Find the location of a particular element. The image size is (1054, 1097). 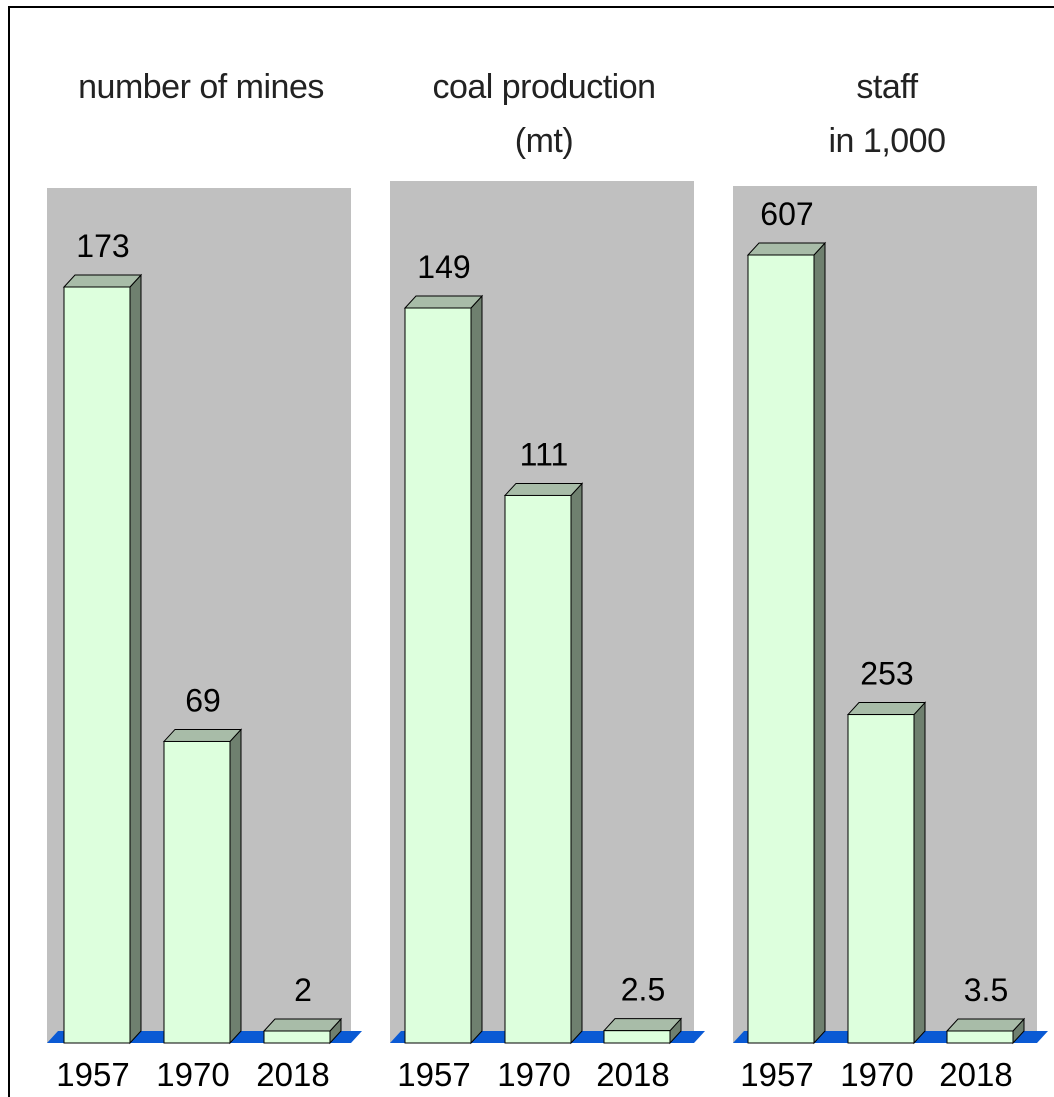

value-label: 3.5 is located at coordinates (986, 990).